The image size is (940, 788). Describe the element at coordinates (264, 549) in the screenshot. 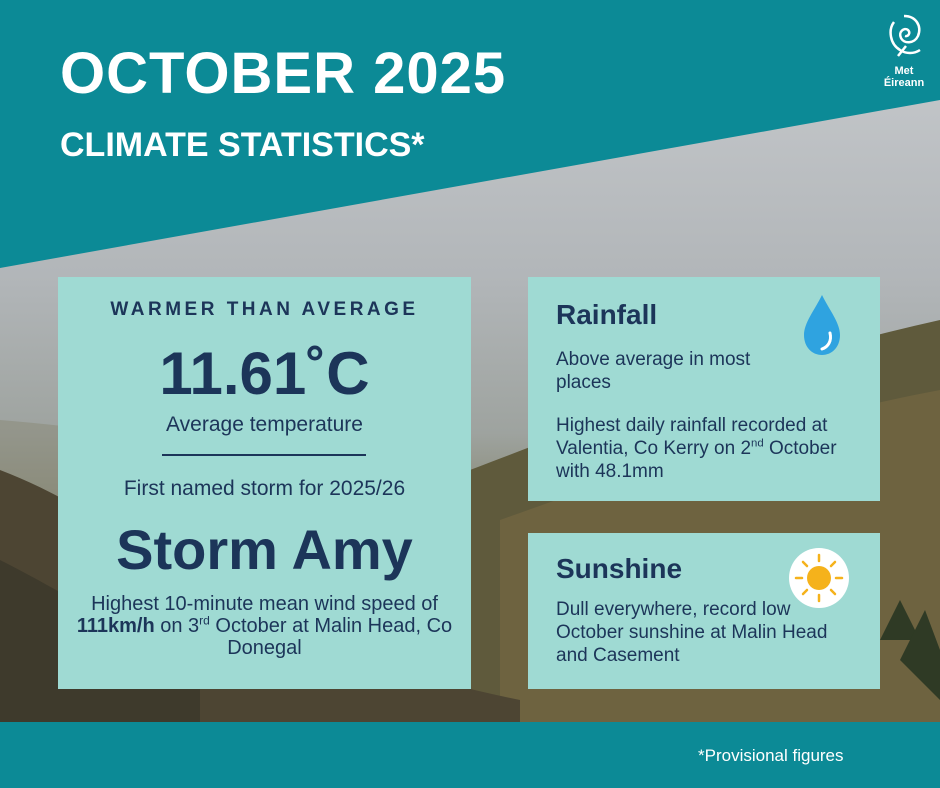

I see `storm-name: Storm Amy` at that location.